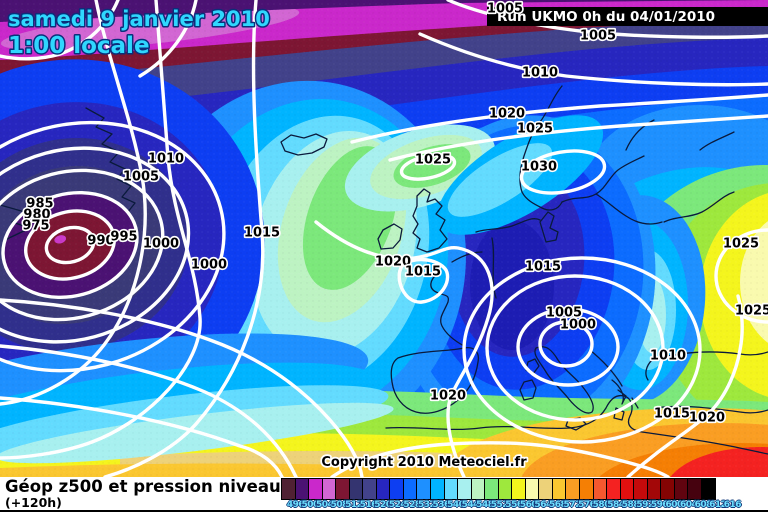  What do you see at coordinates (606, 17) in the screenshot?
I see `run-info-text: Run UKMO 0h du 04/01/2010` at bounding box center [606, 17].